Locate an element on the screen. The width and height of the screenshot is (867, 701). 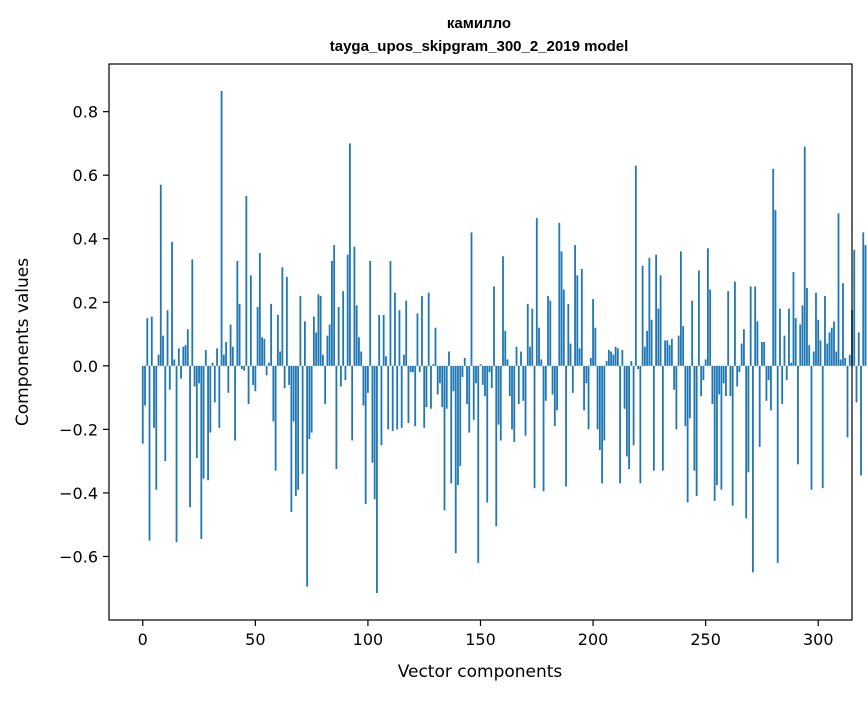
x-tick-label: 200 is located at coordinates (593, 639).